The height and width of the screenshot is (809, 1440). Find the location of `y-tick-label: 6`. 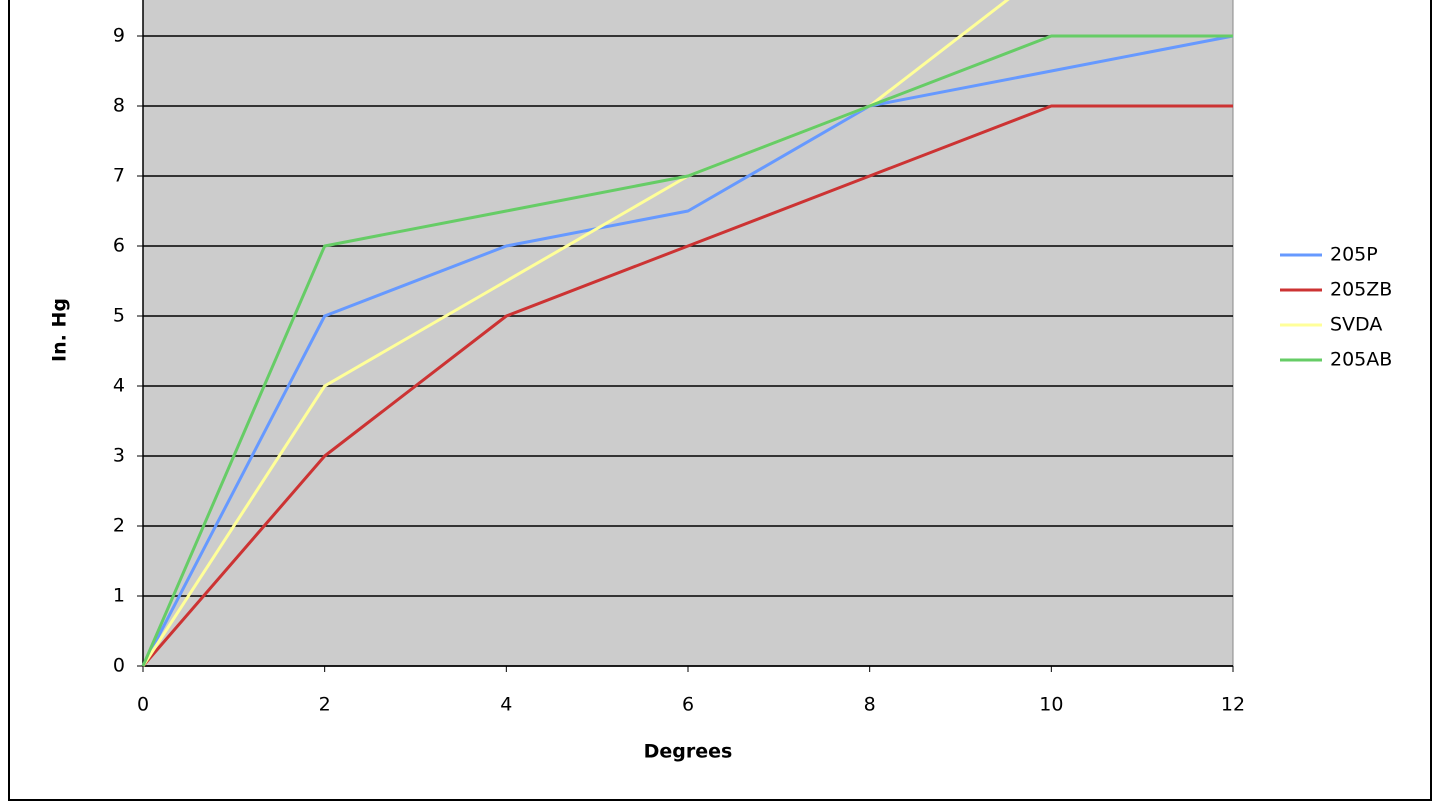

y-tick-label: 6 is located at coordinates (119, 246).